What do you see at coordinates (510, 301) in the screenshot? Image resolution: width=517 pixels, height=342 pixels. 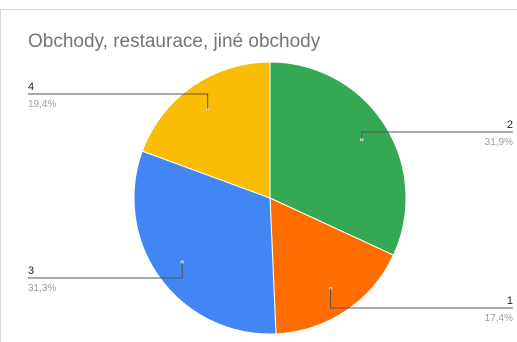 I see `slice-label-1: 1` at bounding box center [510, 301].